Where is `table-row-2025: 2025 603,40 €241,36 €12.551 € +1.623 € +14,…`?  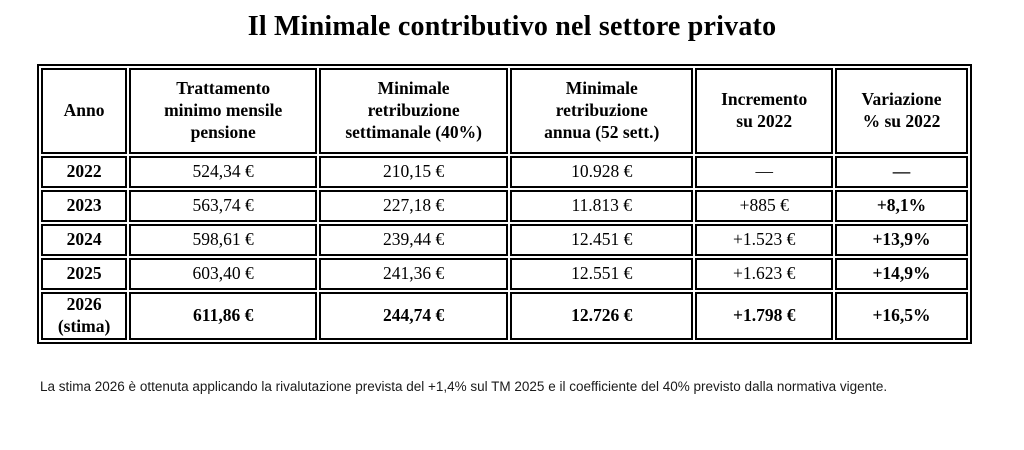
table-row-2025: 2025 603,40 €241,36 €12.551 € +1.623 € +14,… is located at coordinates (504, 274).